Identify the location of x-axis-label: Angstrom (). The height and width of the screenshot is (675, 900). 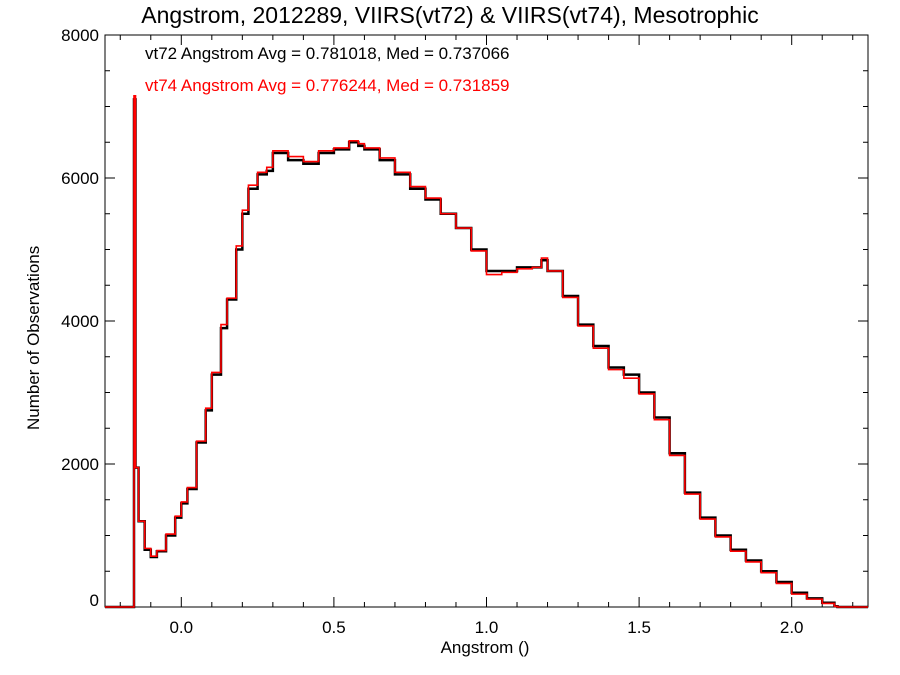
(485, 647).